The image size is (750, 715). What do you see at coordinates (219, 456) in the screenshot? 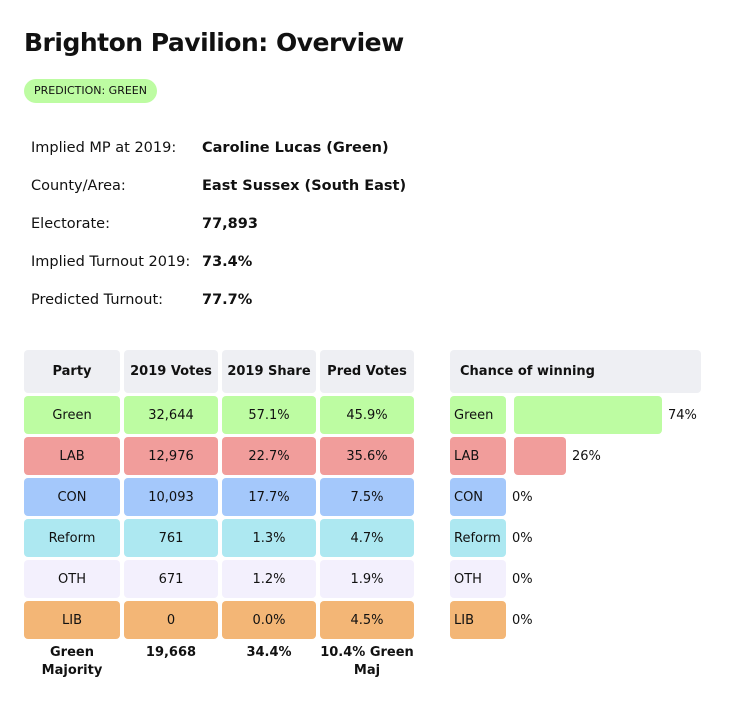
I see `table-row: LAB 12,976 22.7% 35.6%` at bounding box center [219, 456].